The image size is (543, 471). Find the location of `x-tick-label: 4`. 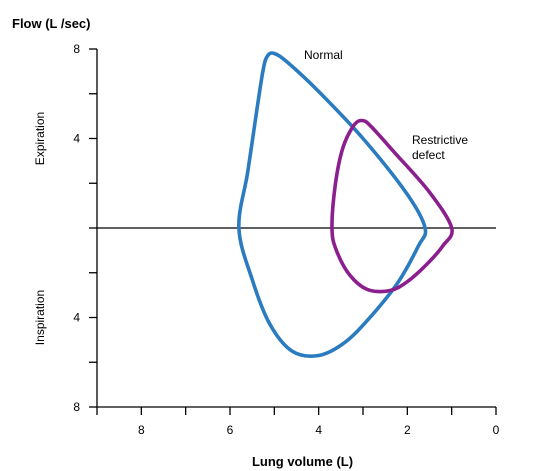

x-tick-label: 4 is located at coordinates (318, 430).